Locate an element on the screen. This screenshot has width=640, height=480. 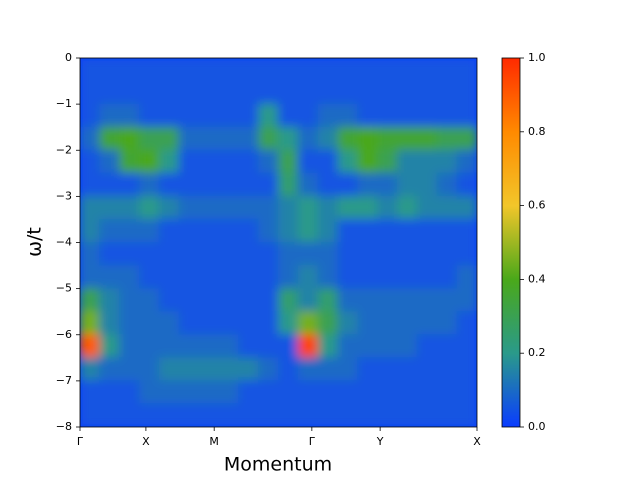
x-tick-label: M is located at coordinates (214, 441).